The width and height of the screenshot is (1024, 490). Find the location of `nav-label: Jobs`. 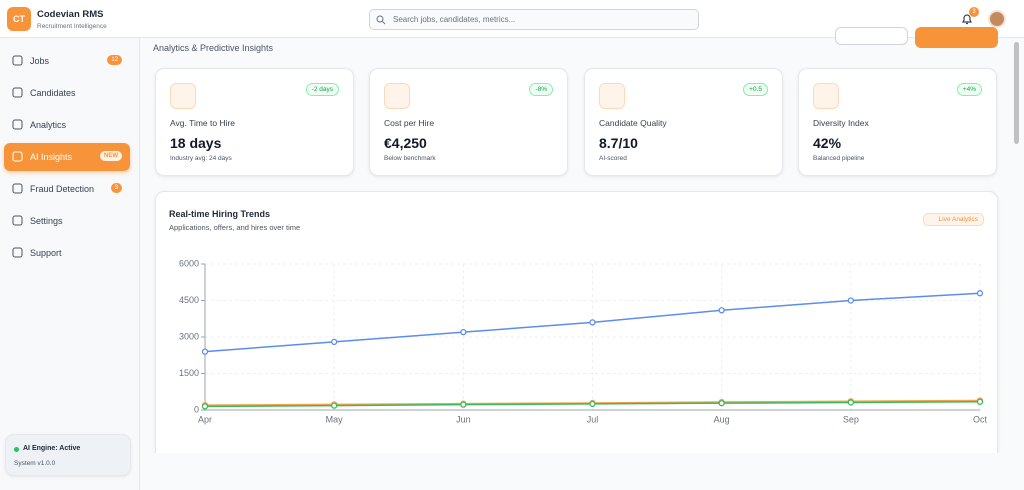

nav-label: Jobs is located at coordinates (40, 61).